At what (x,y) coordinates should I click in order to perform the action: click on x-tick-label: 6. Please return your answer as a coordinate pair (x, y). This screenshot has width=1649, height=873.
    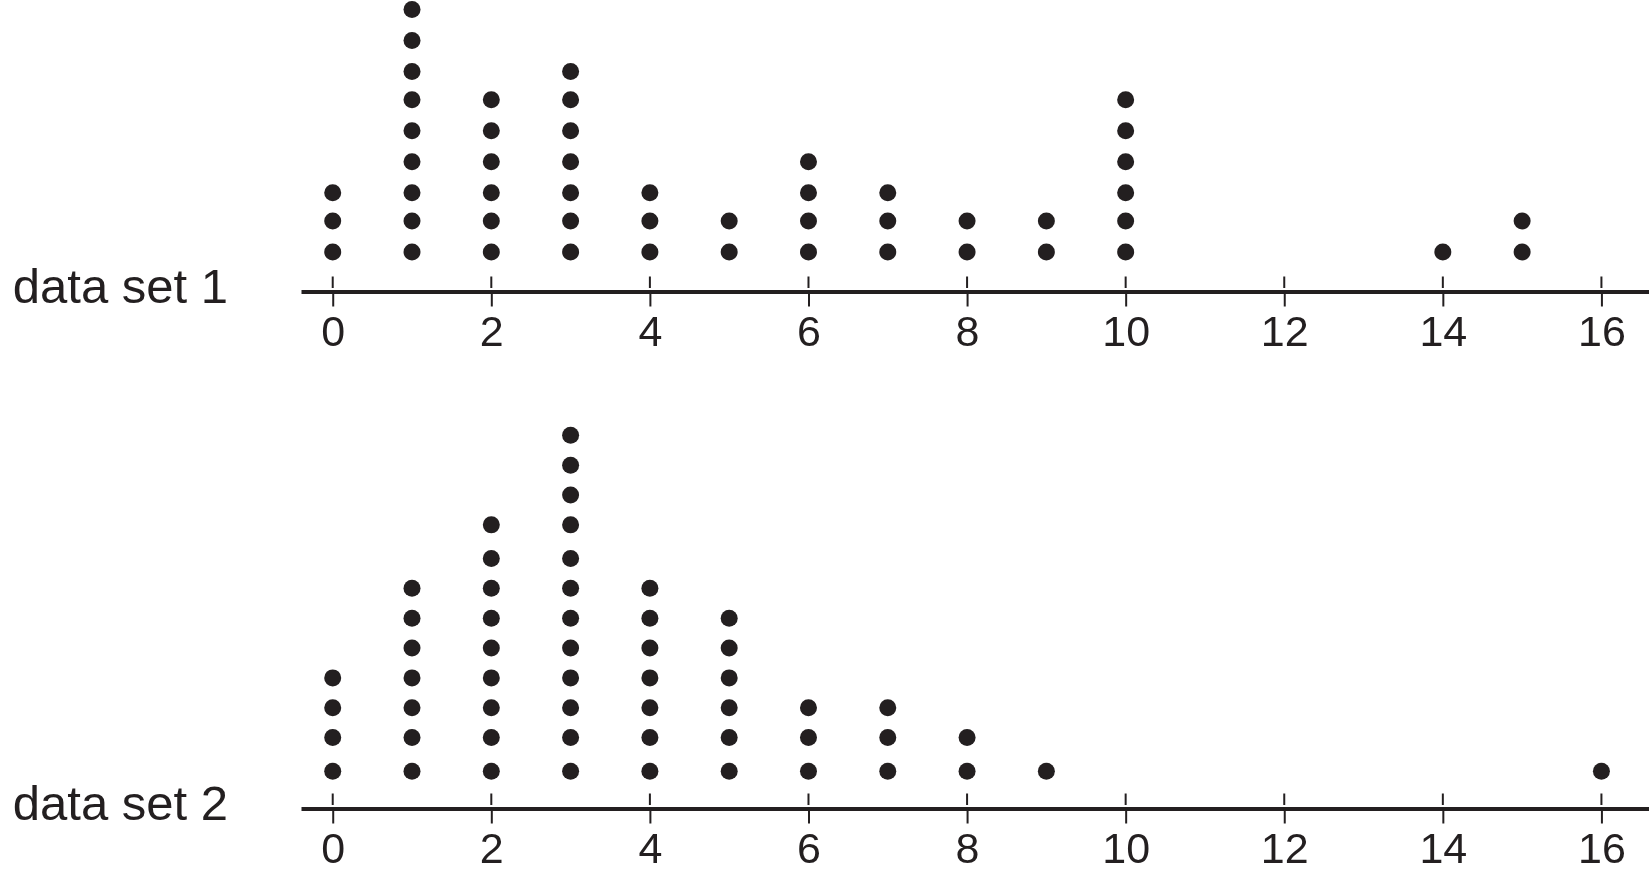
    Looking at the image, I should click on (809, 331).